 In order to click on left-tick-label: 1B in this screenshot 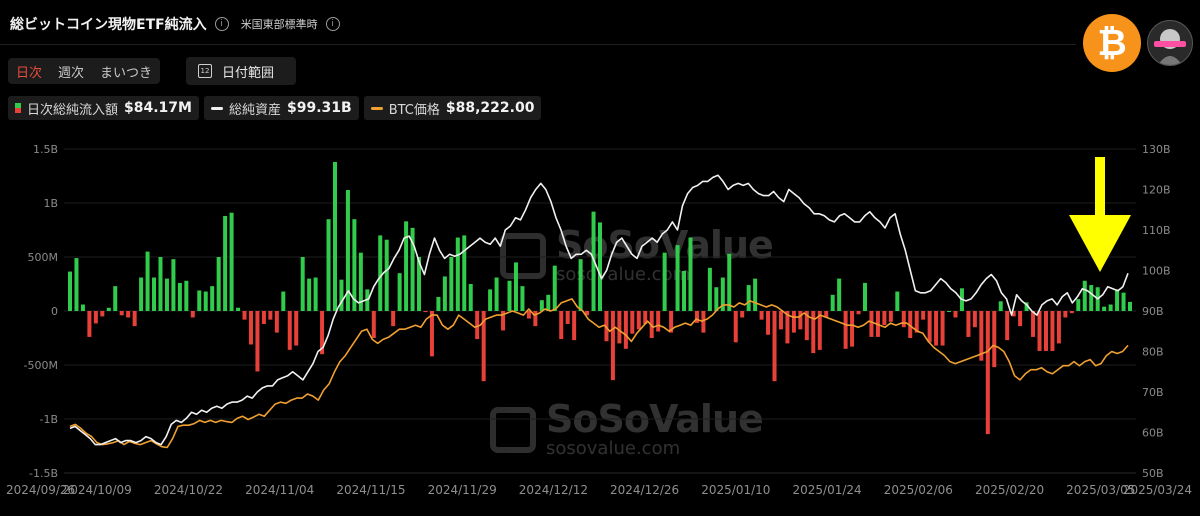, I will do `click(50, 203)`.